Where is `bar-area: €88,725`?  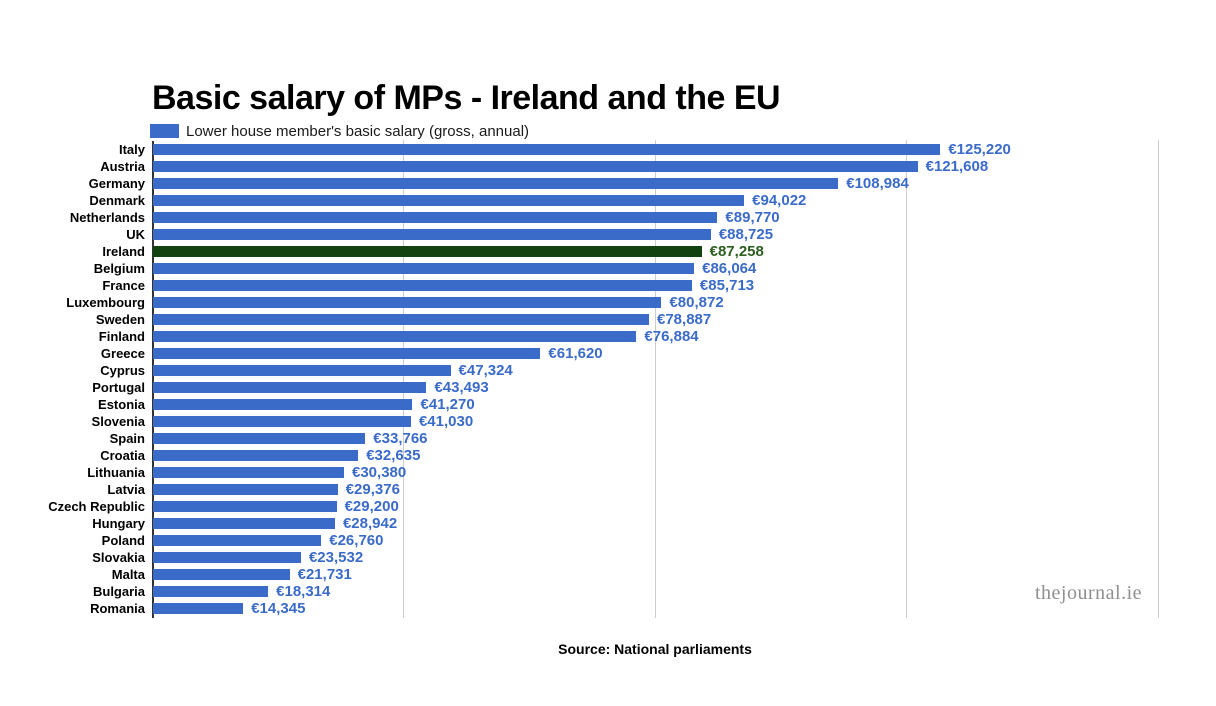
bar-area: €88,725 is located at coordinates (655, 234).